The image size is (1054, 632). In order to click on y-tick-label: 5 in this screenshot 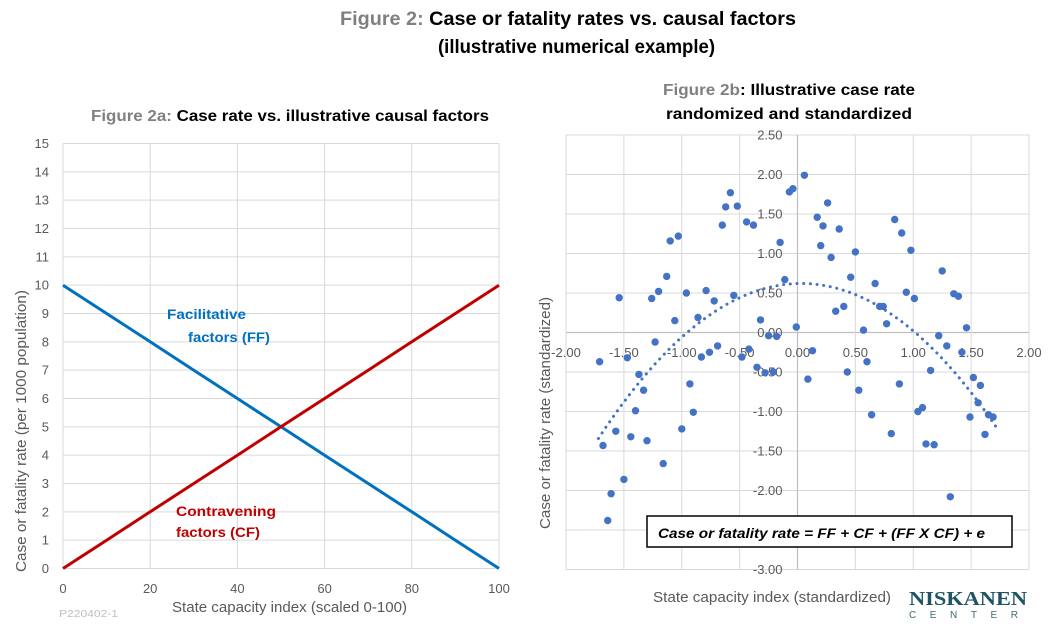, I will do `click(45, 426)`.